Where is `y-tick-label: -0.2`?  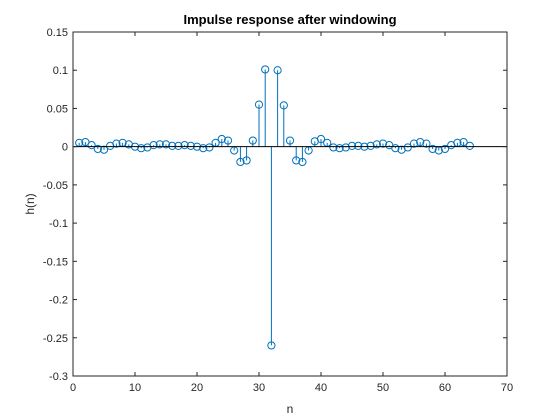
y-tick-label: -0.2 is located at coordinates (58, 301).